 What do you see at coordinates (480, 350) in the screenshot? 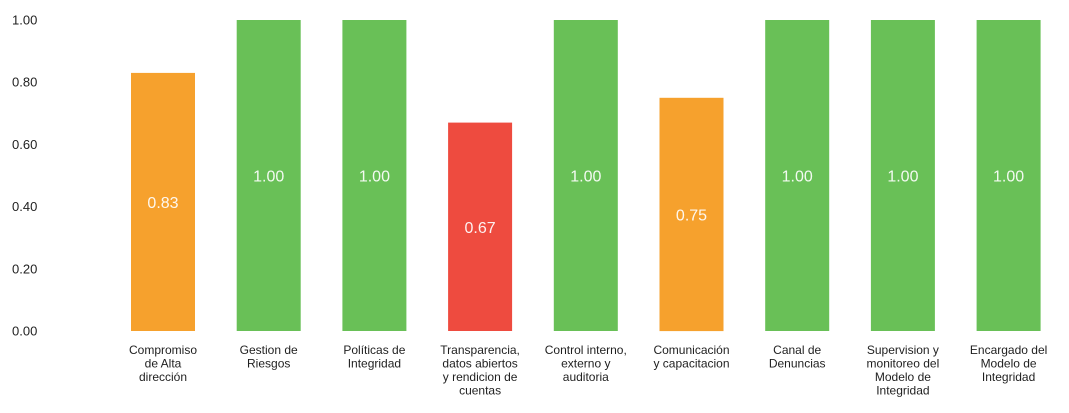
I see `x-tick-label-line: Transparencia,` at bounding box center [480, 350].